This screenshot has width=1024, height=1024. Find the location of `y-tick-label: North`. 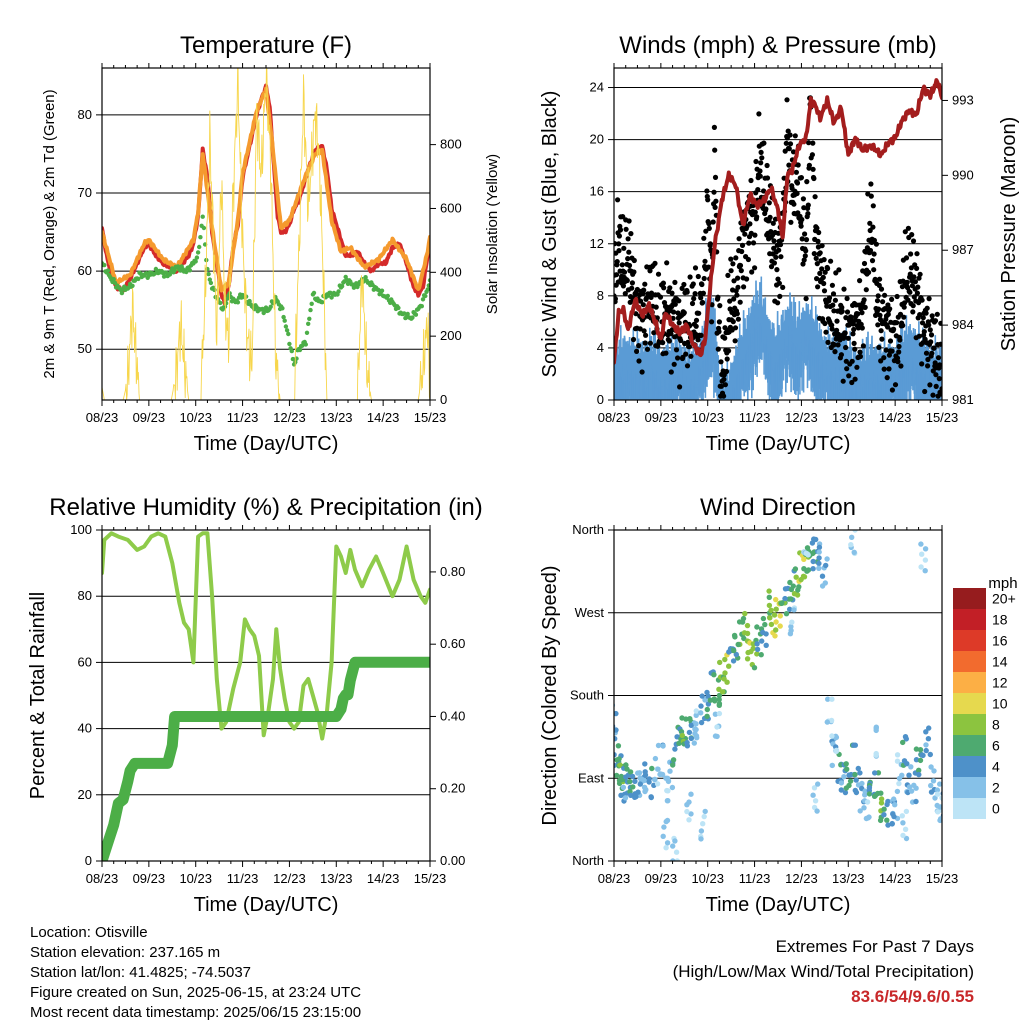

y-tick-label: North is located at coordinates (588, 529).